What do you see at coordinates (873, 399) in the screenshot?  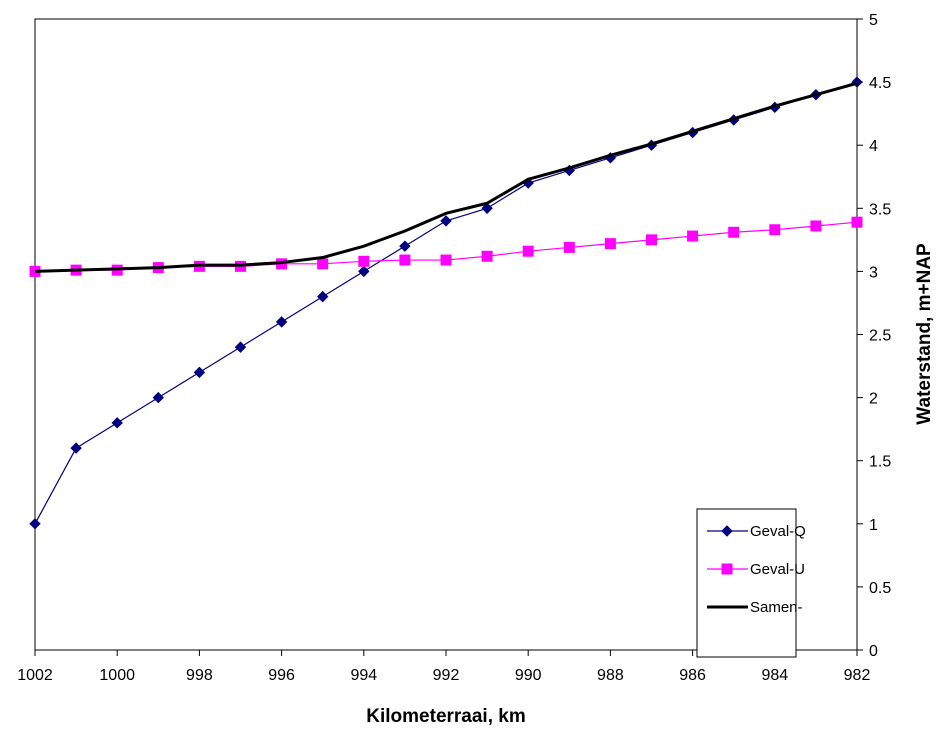 I see `y-tick-label: 2` at bounding box center [873, 399].